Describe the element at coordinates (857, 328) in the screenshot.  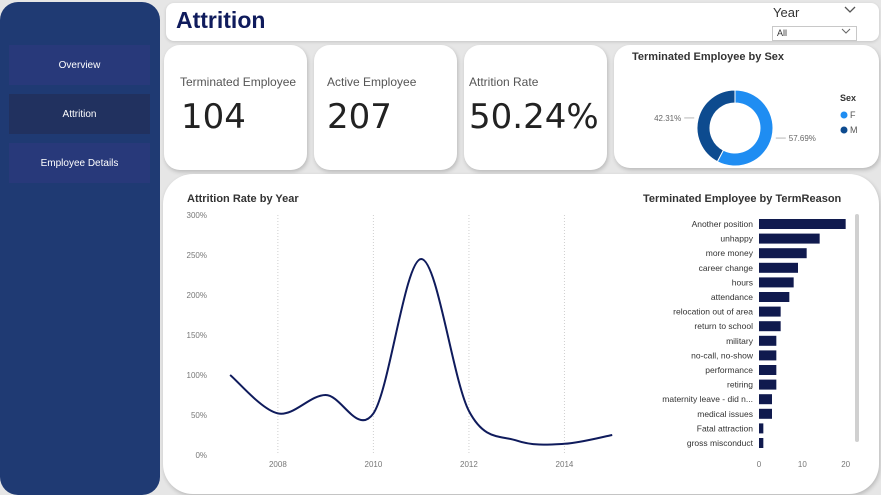
I see `bar-chart-scrollbar` at that location.